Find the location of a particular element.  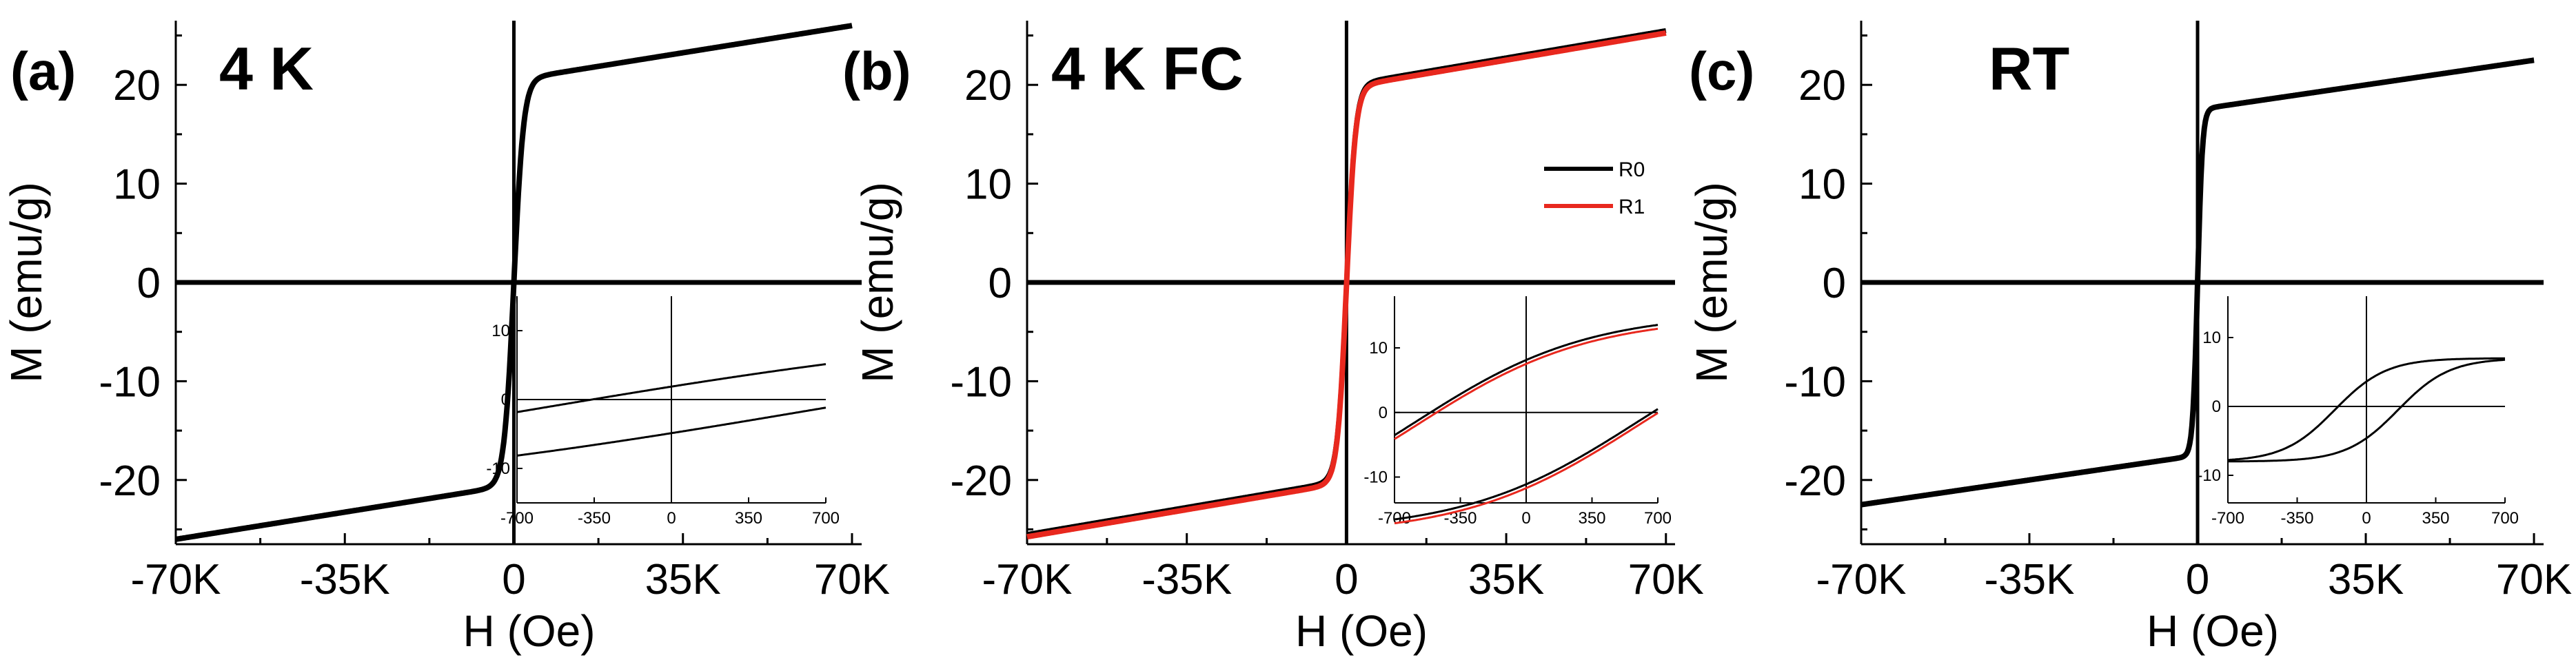

inset-loop-upper-r0 is located at coordinates (1526, 380).